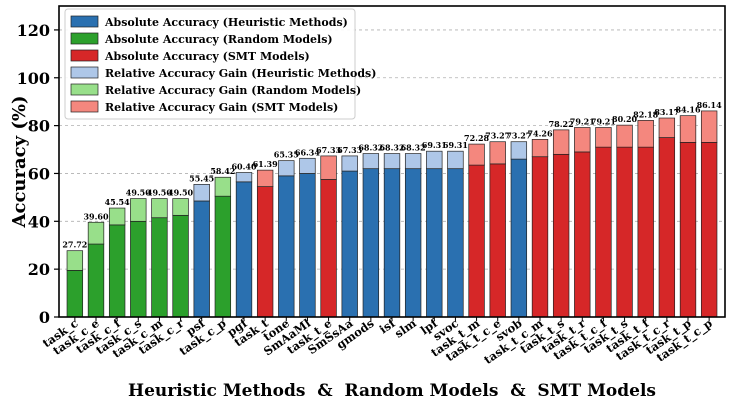 This screenshot has width=753, height=406. I want to click on legend-box, so click(210, 64).